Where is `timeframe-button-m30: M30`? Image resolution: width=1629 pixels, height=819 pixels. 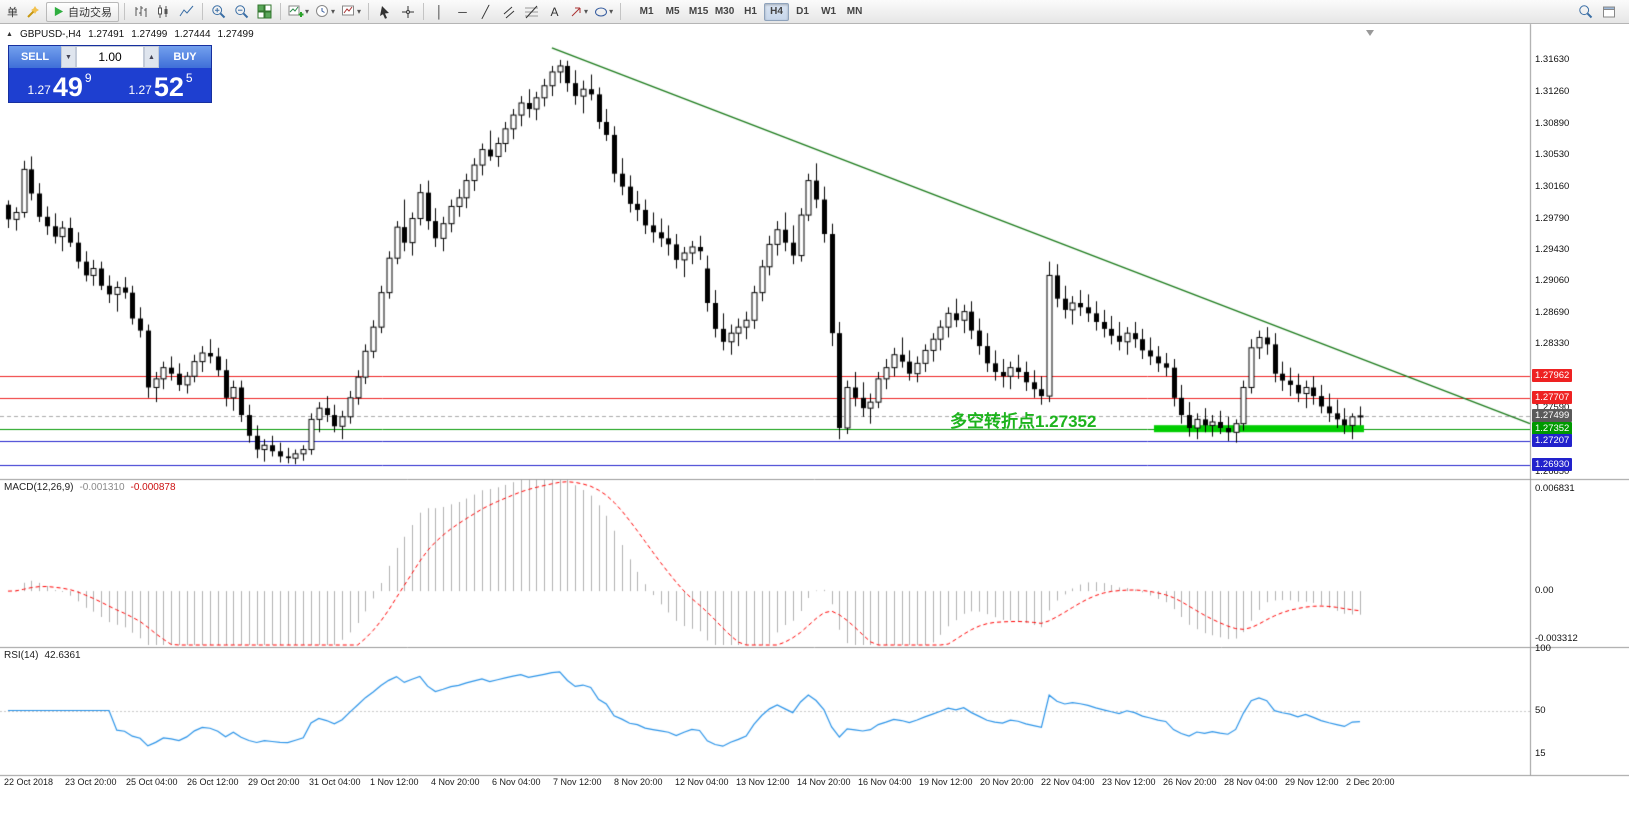
timeframe-button-m30: M30 is located at coordinates (724, 11).